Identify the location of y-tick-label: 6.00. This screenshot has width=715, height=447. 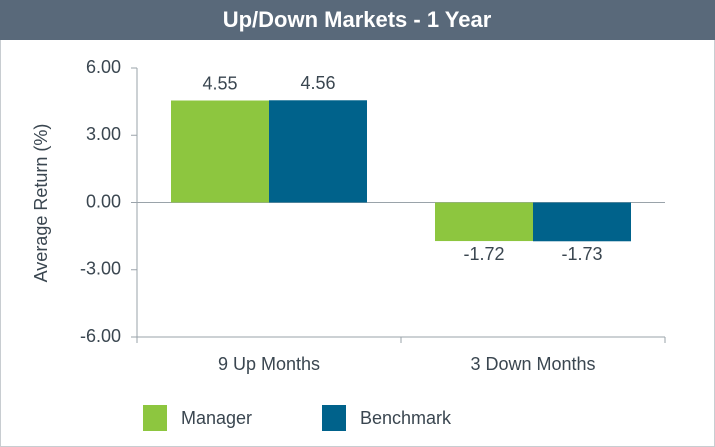
(103, 67).